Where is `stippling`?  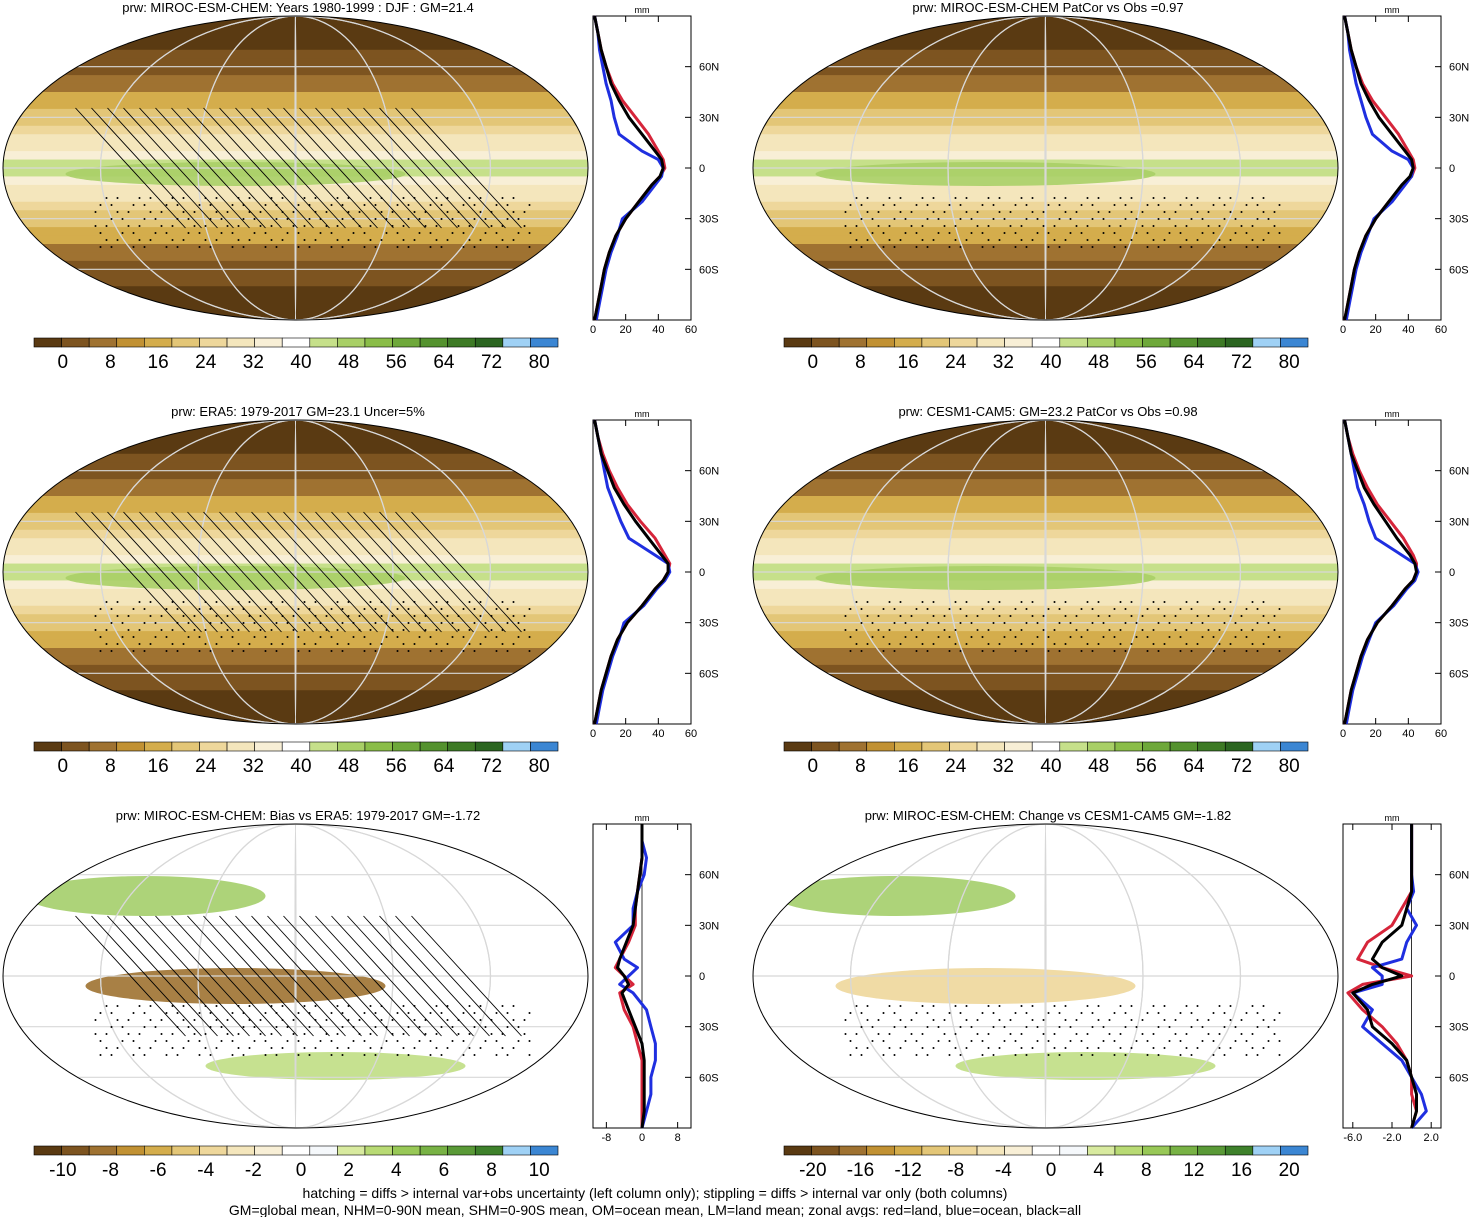 stippling is located at coordinates (312, 1030).